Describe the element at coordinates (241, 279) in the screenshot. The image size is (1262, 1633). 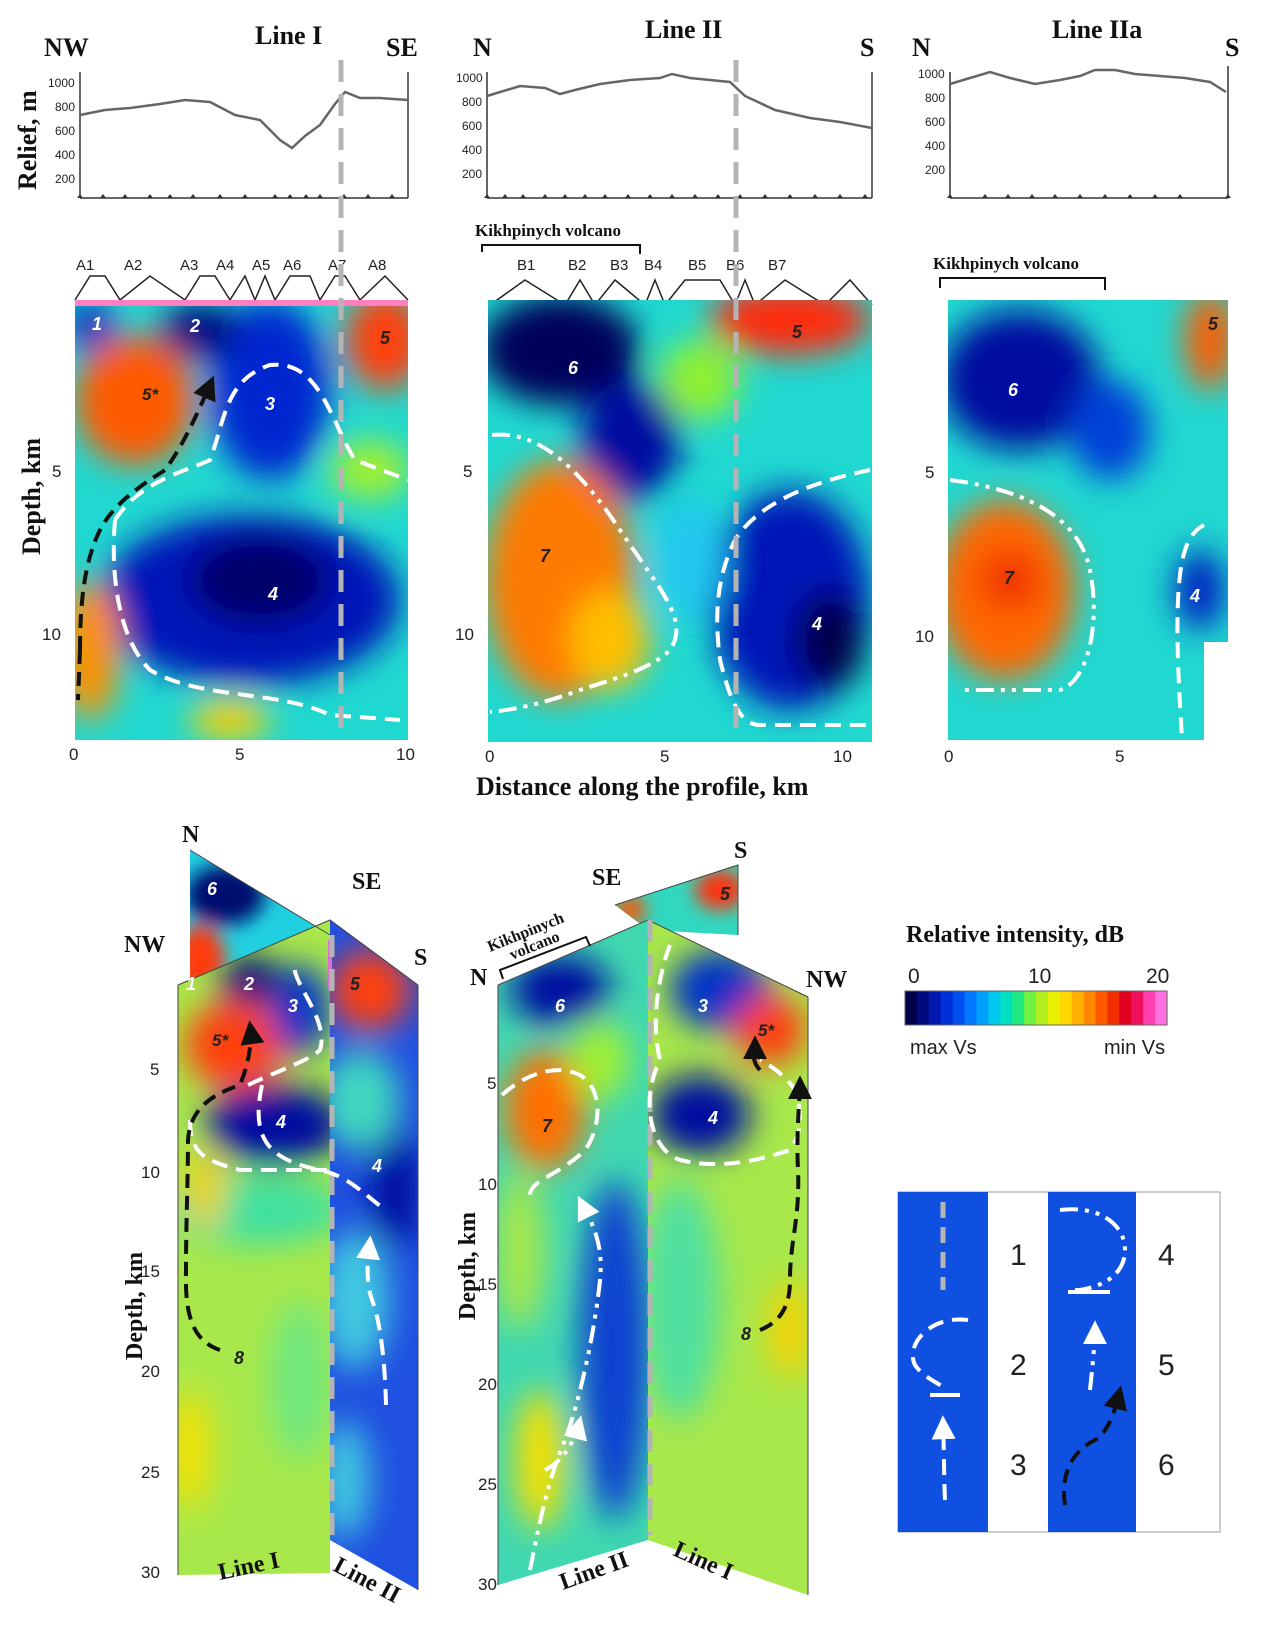
I see `segments-line-1: A1 A2 A3 A4 A5 A6 A7 A8` at that location.